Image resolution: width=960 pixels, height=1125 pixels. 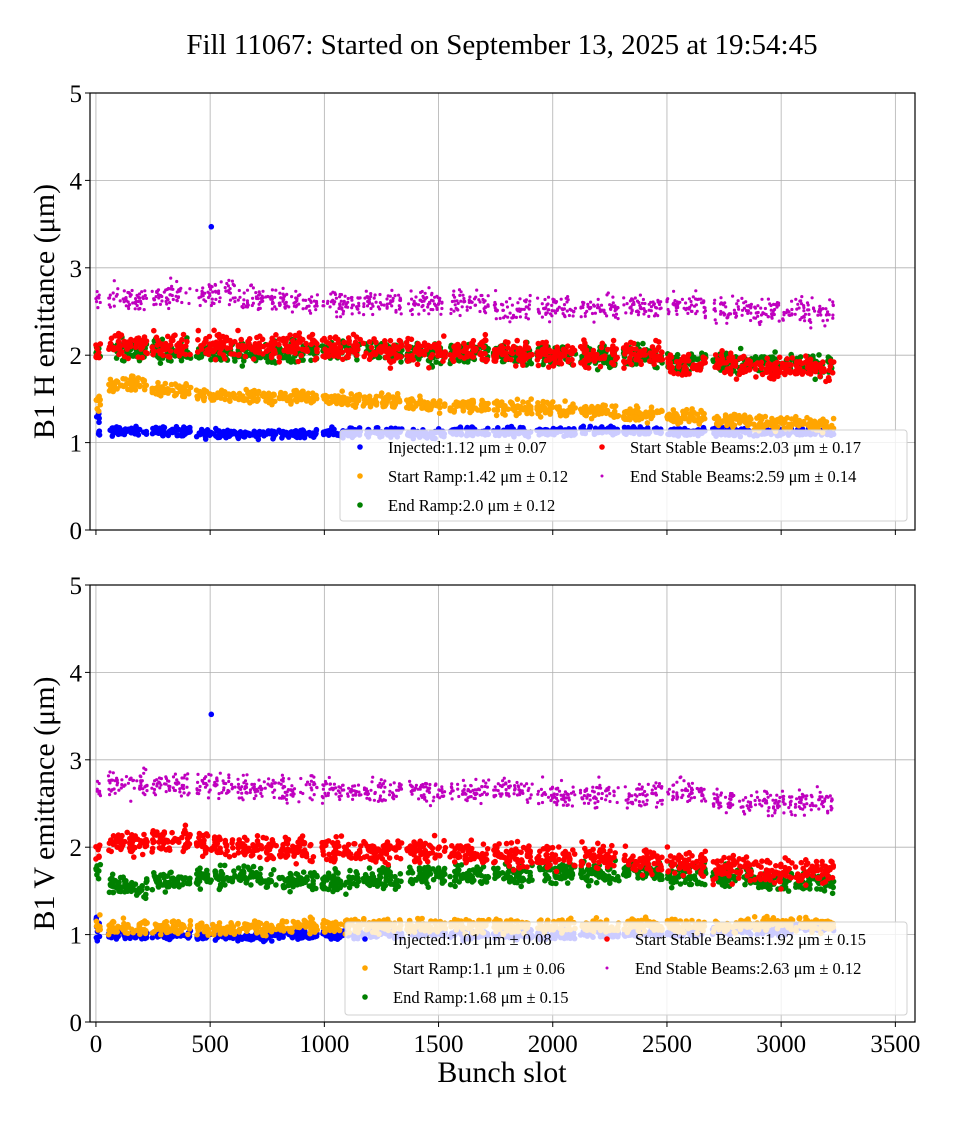 What do you see at coordinates (76, 848) in the screenshot?
I see `y-tick-label: 2` at bounding box center [76, 848].